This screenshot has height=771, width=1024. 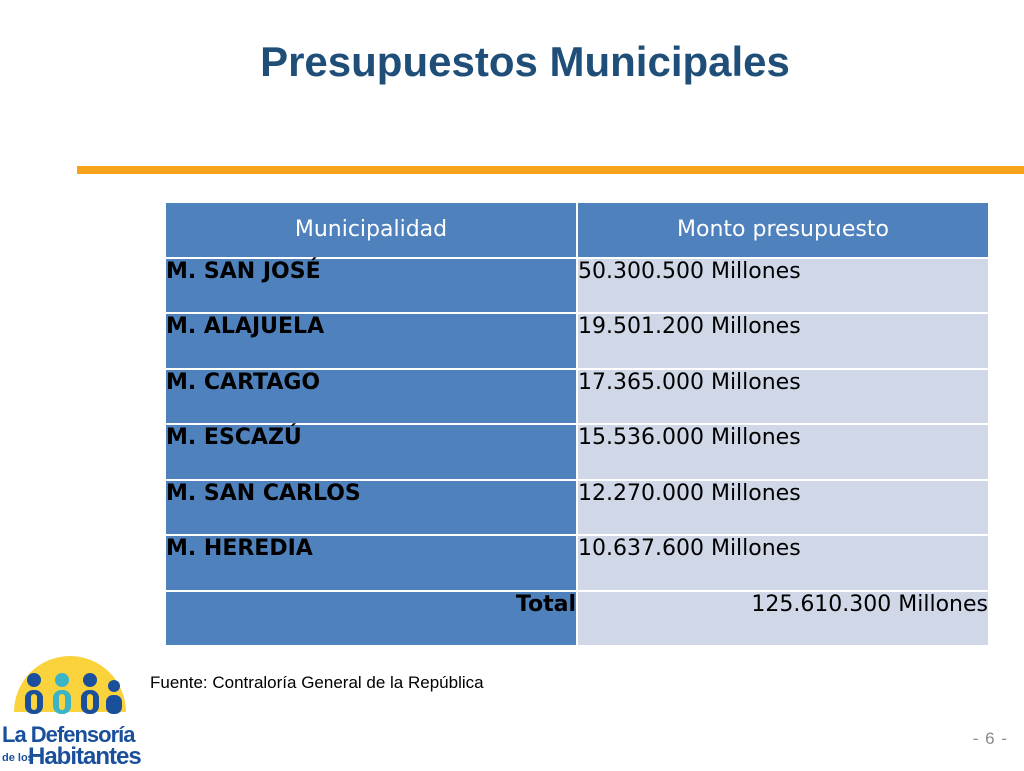 What do you see at coordinates (577, 230) in the screenshot?
I see `table-header-row: Municipalidad Monto presupuesto` at bounding box center [577, 230].